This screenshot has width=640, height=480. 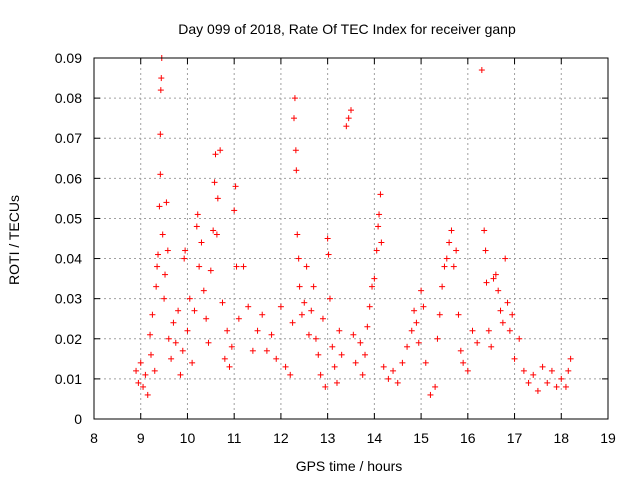 I want to click on y-tick-label: 0, so click(x=78, y=419).